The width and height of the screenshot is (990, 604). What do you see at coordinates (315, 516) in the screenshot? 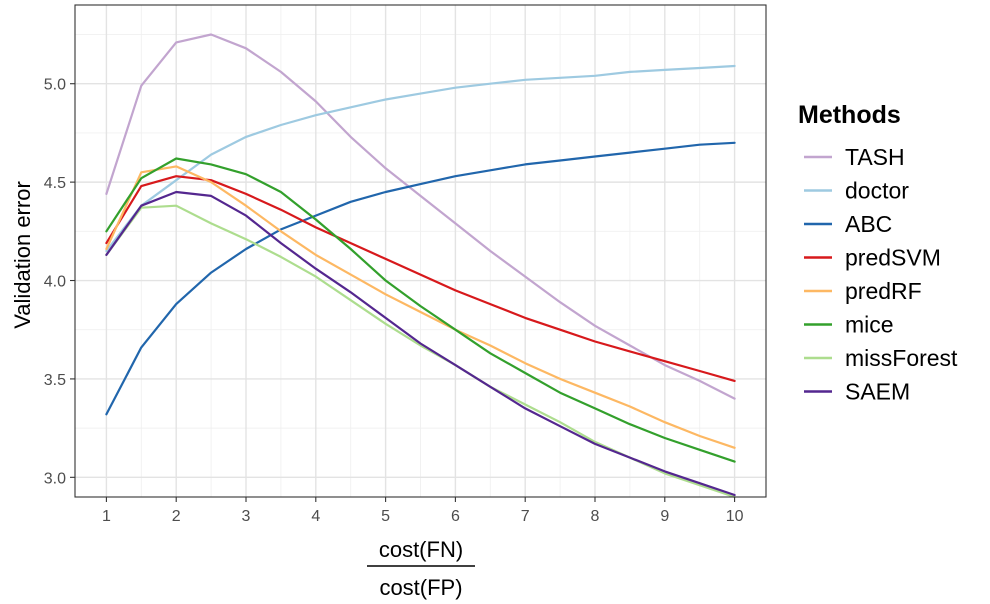
I see `x-tick-label: 4` at bounding box center [315, 516].